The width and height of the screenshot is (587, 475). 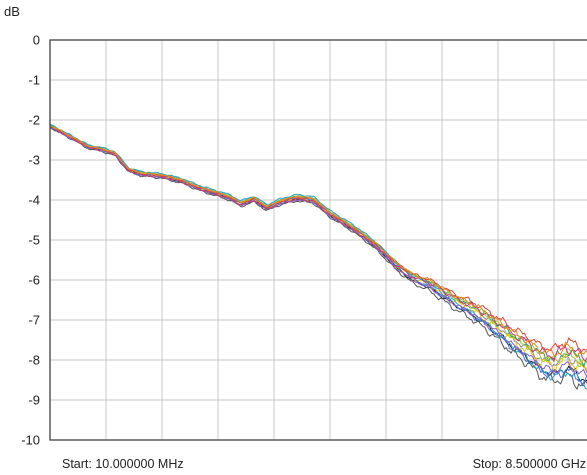 I want to click on y-tick-labels: 0 -1 -2 -3 -4 -5 -6 -7 -8 -9 -10, so click(x=30, y=240).